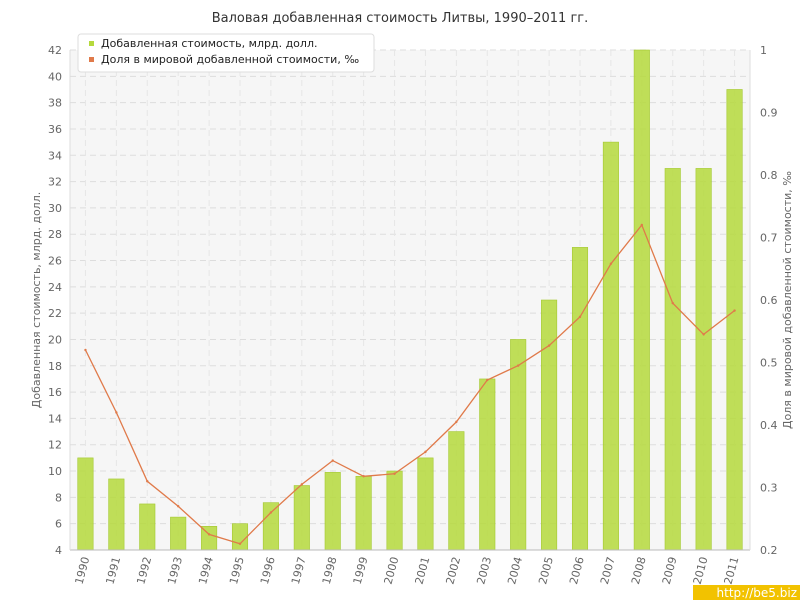 Image resolution: width=800 pixels, height=600 pixels. I want to click on legend-swatch-bar, so click(91, 43).